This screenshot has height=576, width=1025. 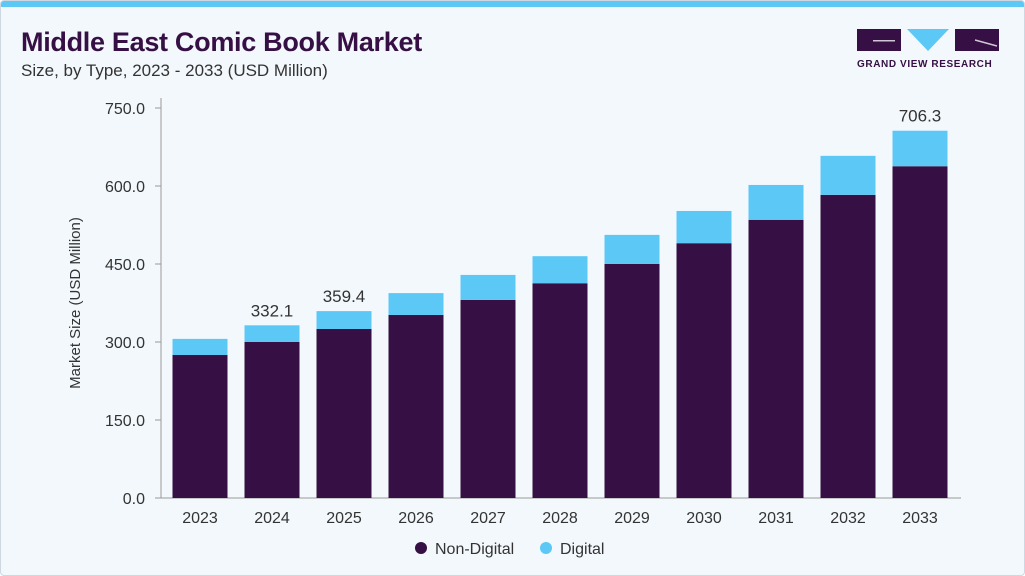 What do you see at coordinates (704, 227) in the screenshot?
I see `bar-digital-2030` at bounding box center [704, 227].